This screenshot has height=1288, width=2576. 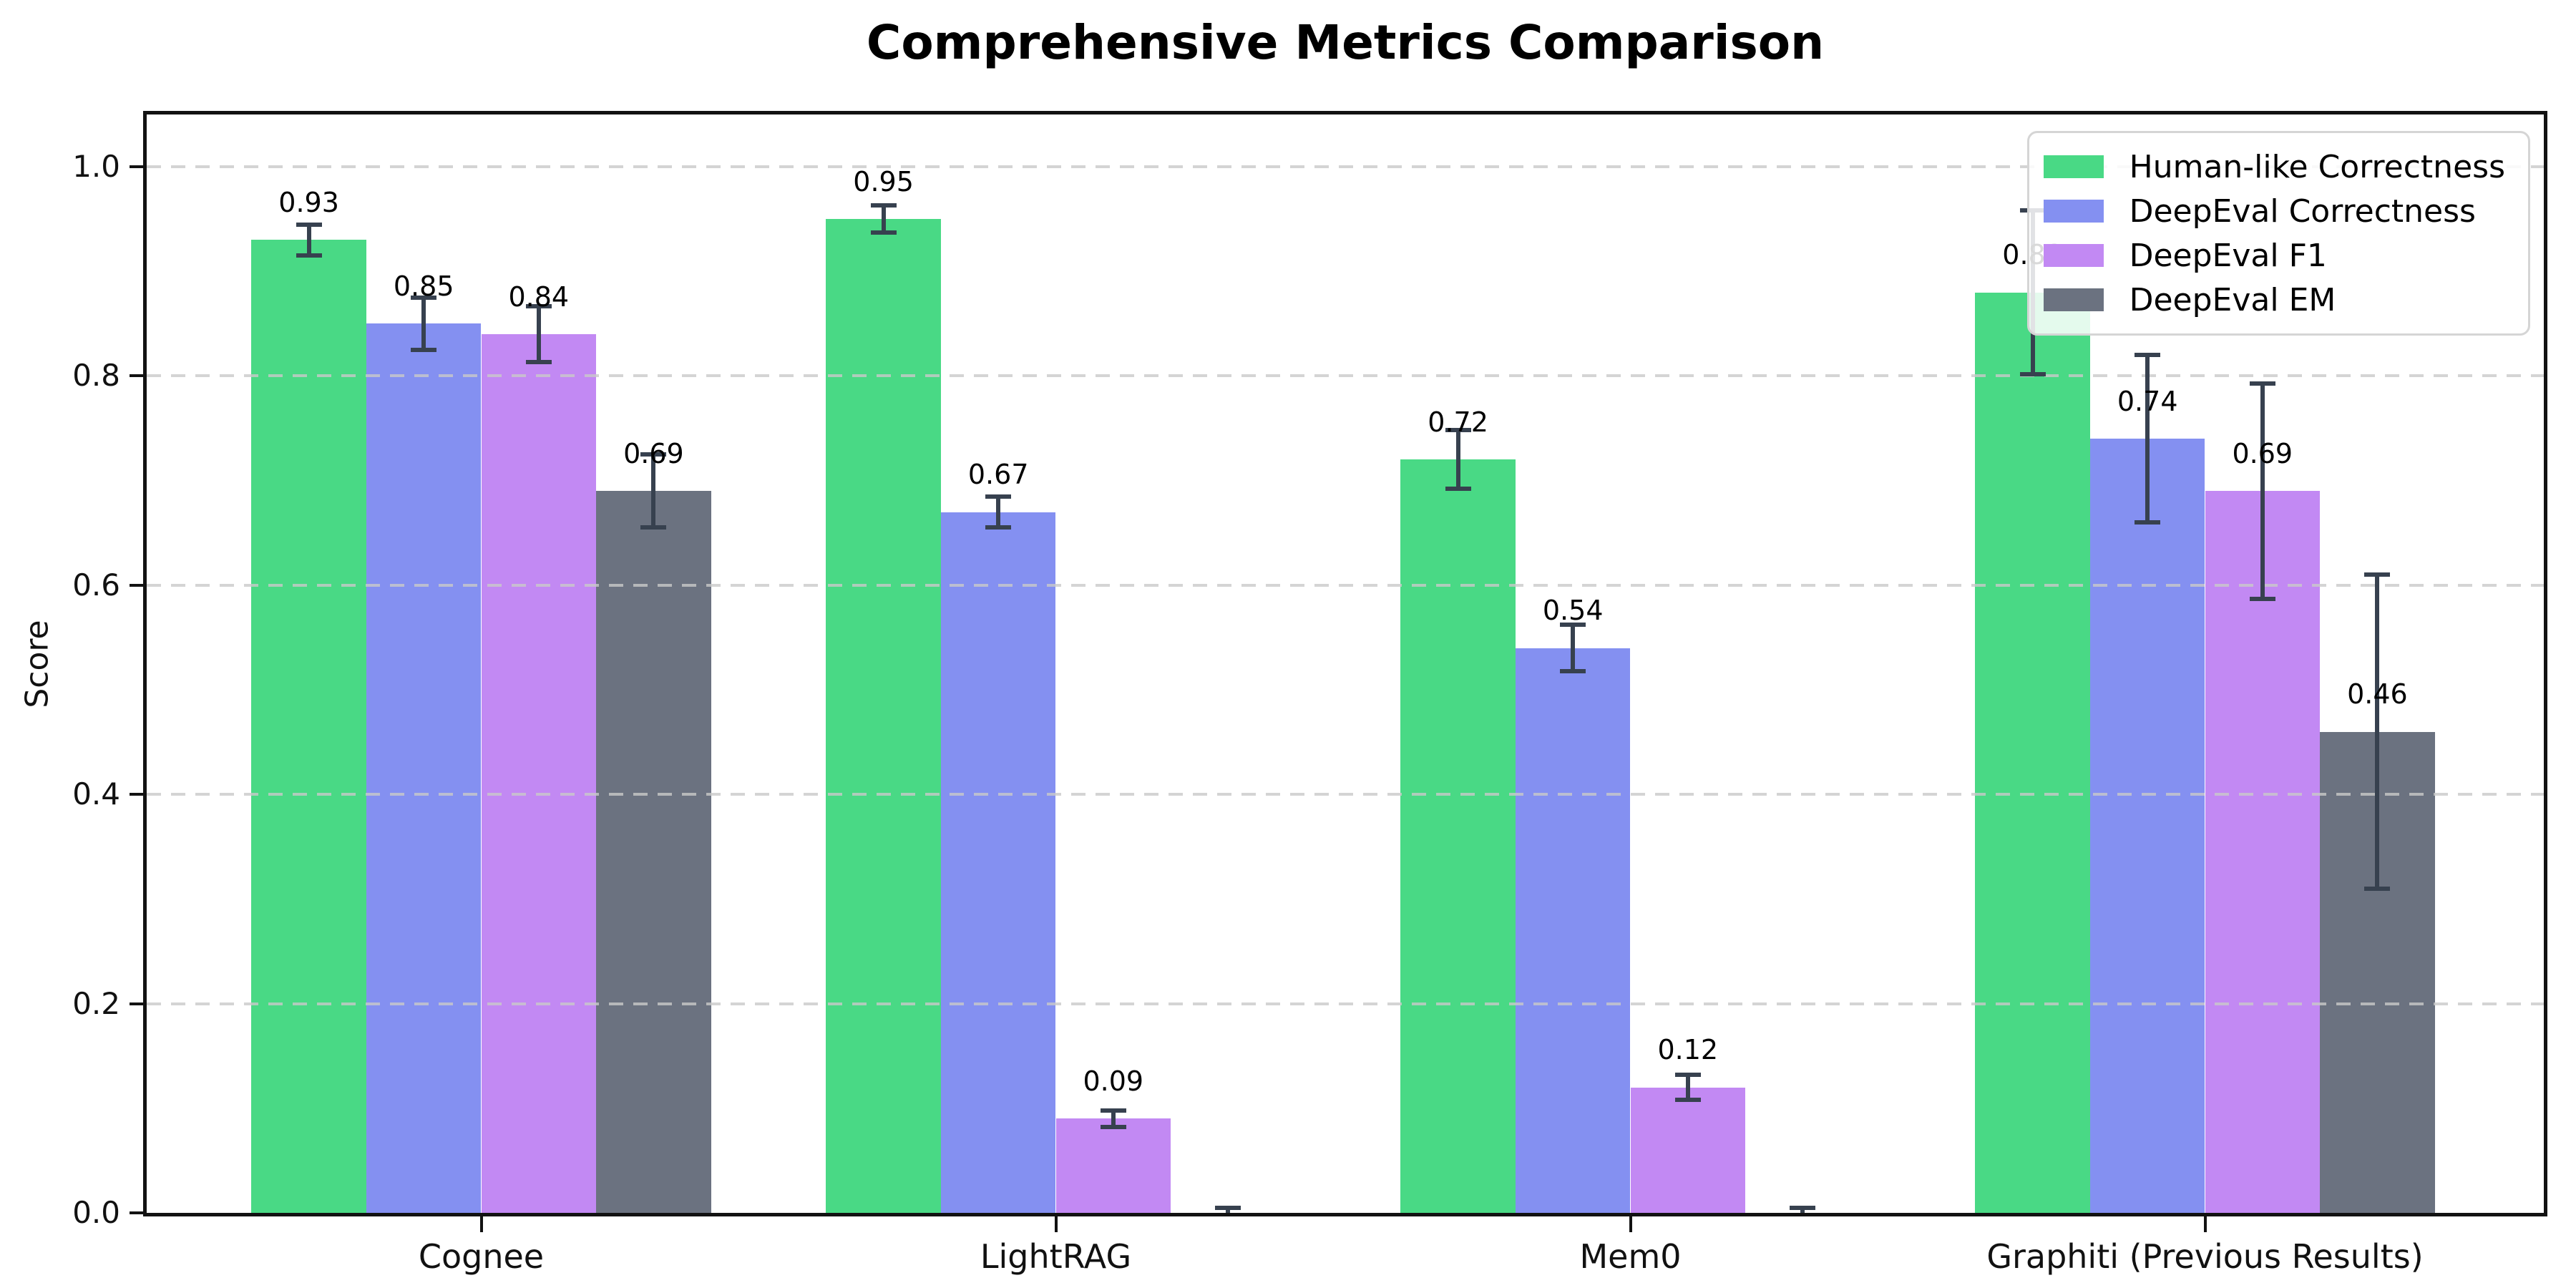 I want to click on x-tick-label: LightRAG, so click(x=1056, y=1256).